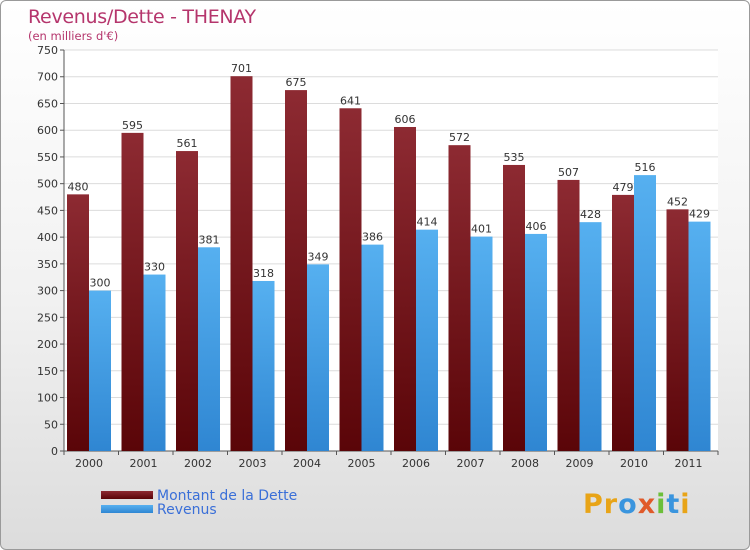 This screenshot has height=550, width=750. What do you see at coordinates (78, 186) in the screenshot?
I see `value-label-debt: 480` at bounding box center [78, 186].